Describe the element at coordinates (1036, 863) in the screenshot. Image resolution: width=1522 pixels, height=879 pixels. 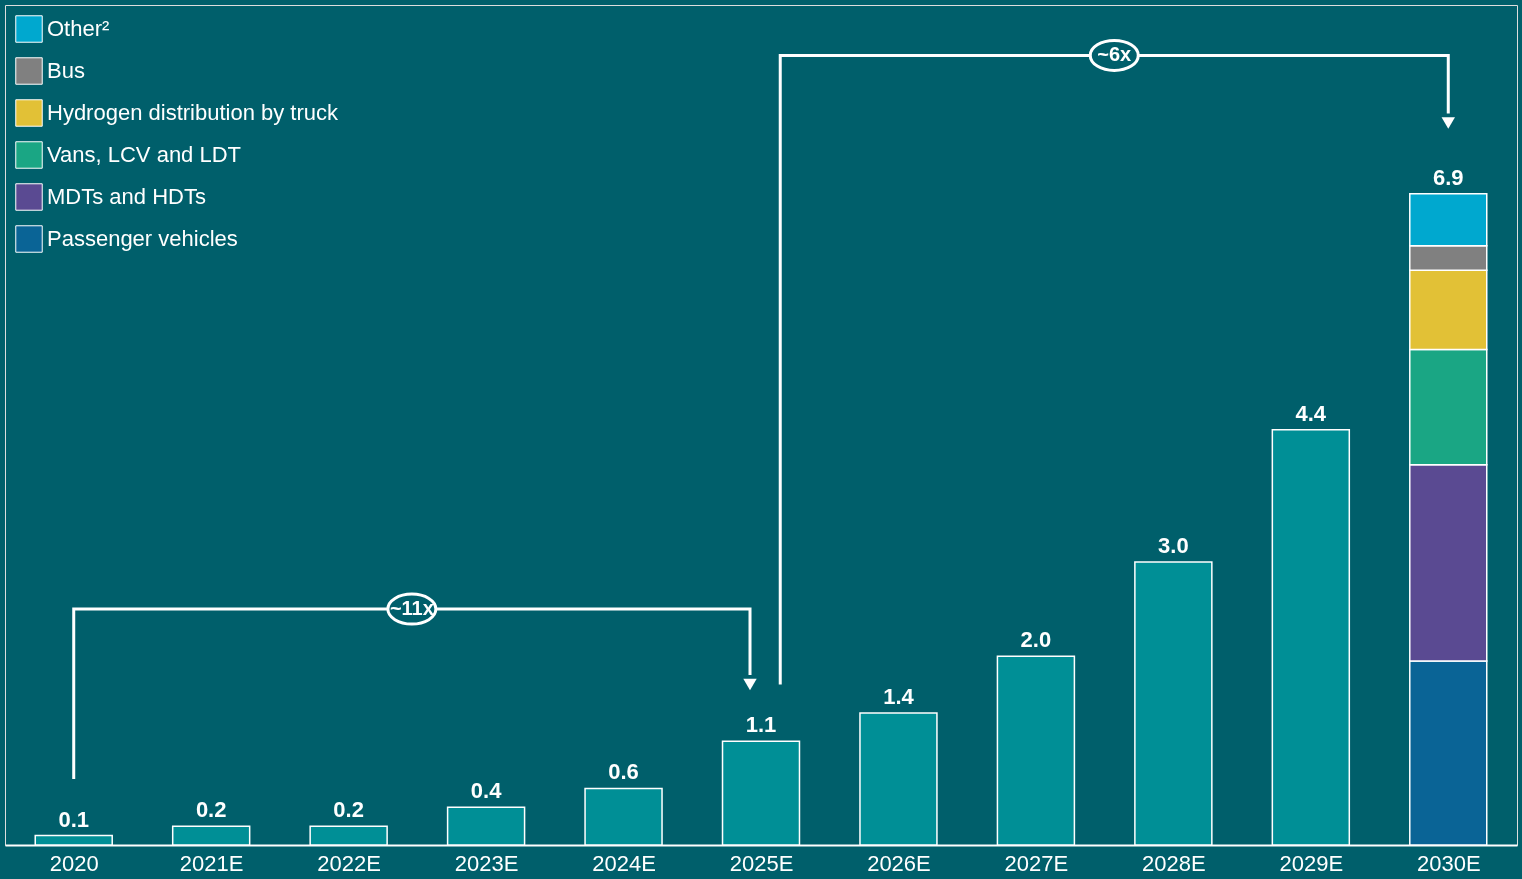
I see `x-tick-label: 2027E` at that location.